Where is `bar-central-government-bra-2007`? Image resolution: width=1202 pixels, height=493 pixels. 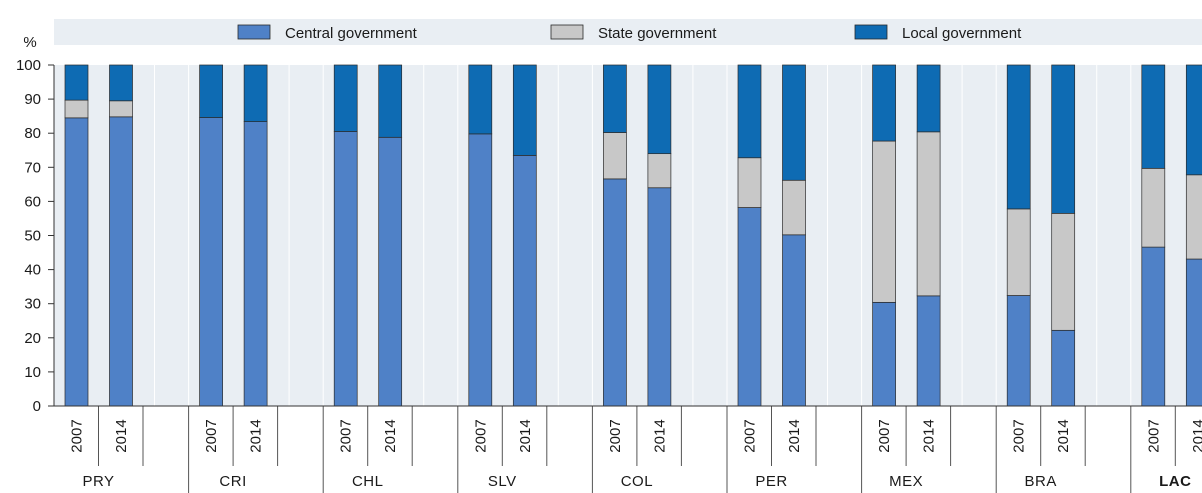 bar-central-government-bra-2007 is located at coordinates (1018, 351).